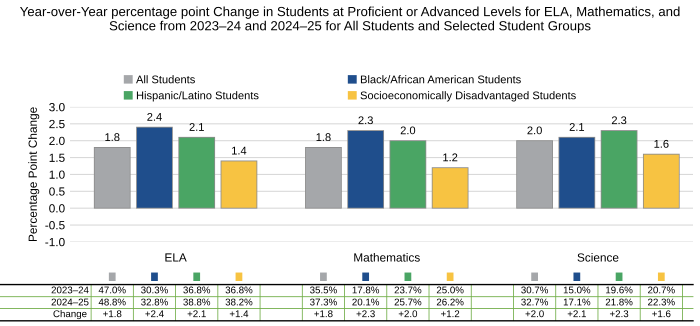 Image resolution: width=700 pixels, height=326 pixels. Describe the element at coordinates (154, 302) in the screenshot. I see `text: 32.8%` at that location.